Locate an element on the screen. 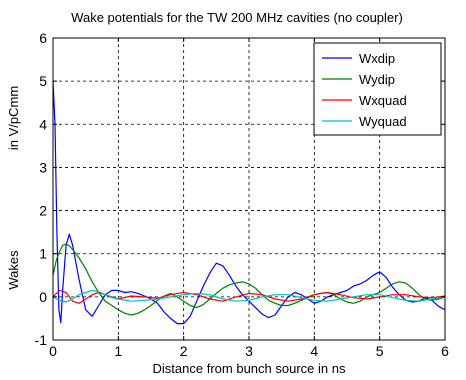 This screenshot has width=466, height=380. legend-label-wxquad: Wxquad is located at coordinates (383, 100).